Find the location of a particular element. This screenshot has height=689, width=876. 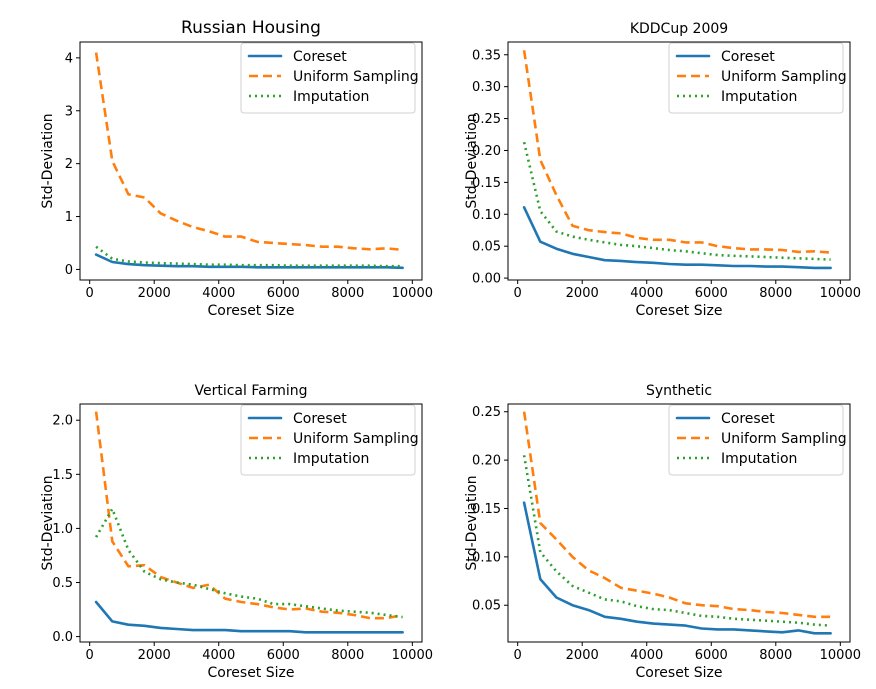

y-tick-label: 0 is located at coordinates (69, 270).